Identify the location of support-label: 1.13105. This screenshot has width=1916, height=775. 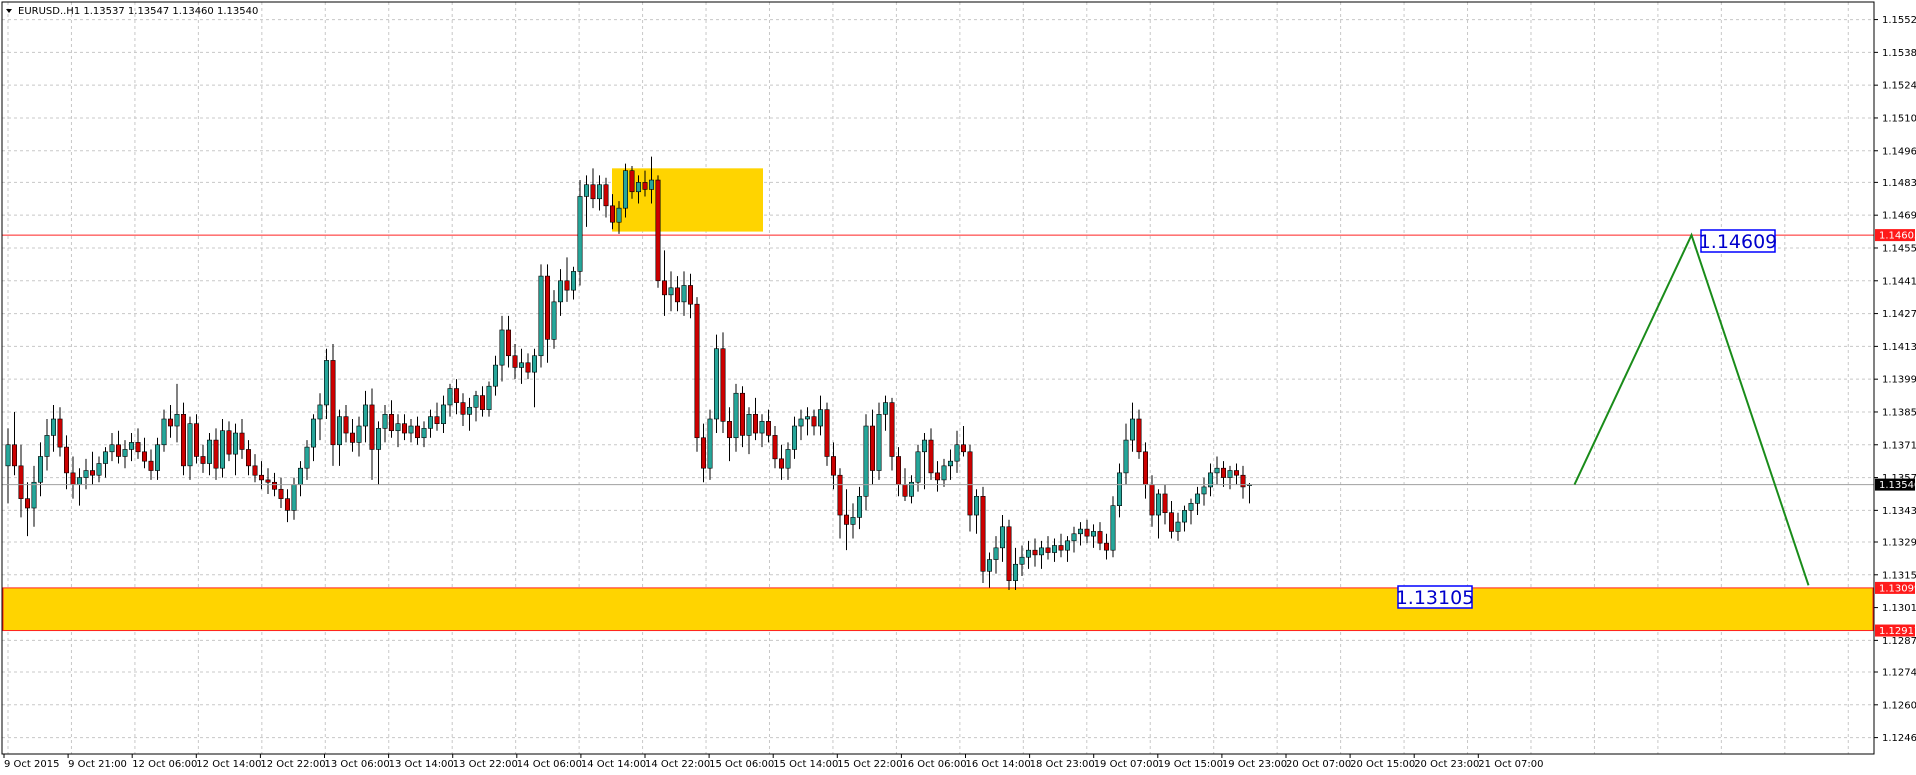
(1435, 597).